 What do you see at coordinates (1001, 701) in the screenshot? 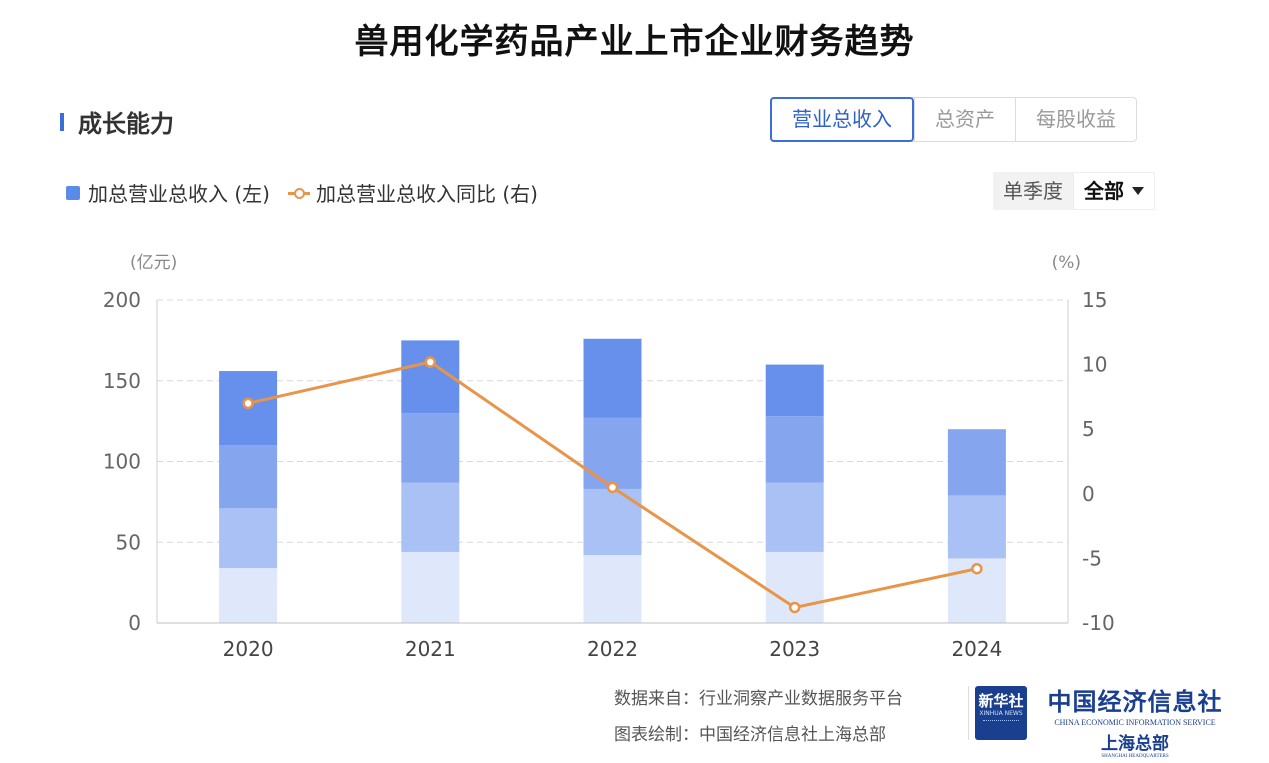
I see `xinhua-logo-text: 新华社` at bounding box center [1001, 701].